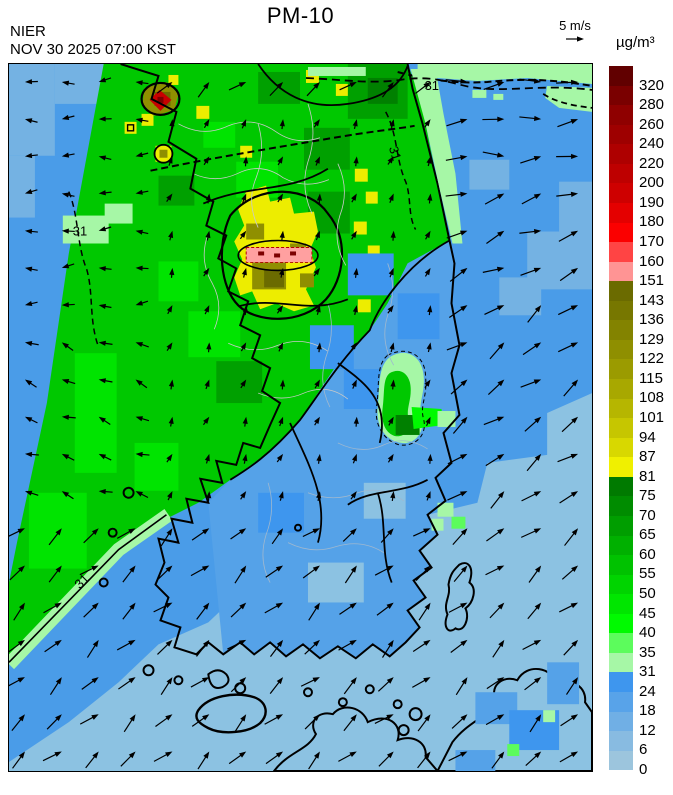 The width and height of the screenshot is (673, 795). Describe the element at coordinates (459, 597) in the screenshot. I see `tsushima-island` at that location.